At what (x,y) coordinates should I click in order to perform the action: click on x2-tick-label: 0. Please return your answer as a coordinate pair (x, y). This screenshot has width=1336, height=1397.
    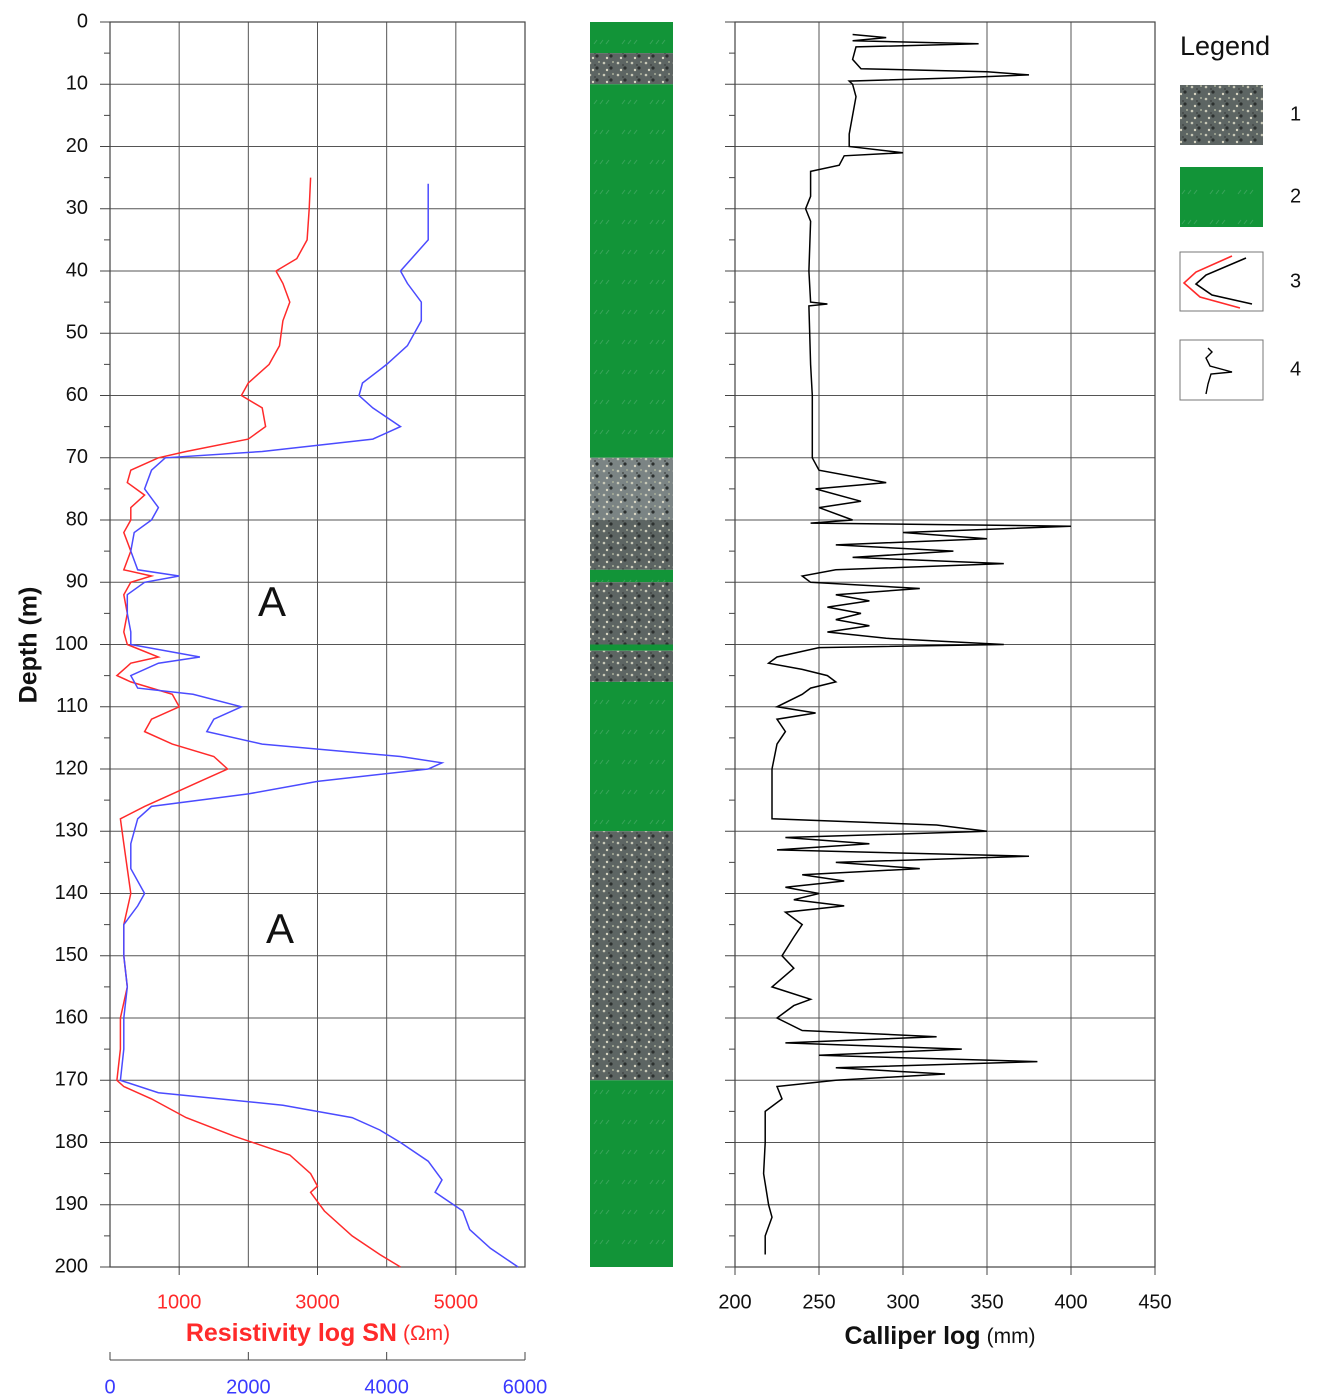
    Looking at the image, I should click on (109, 1386).